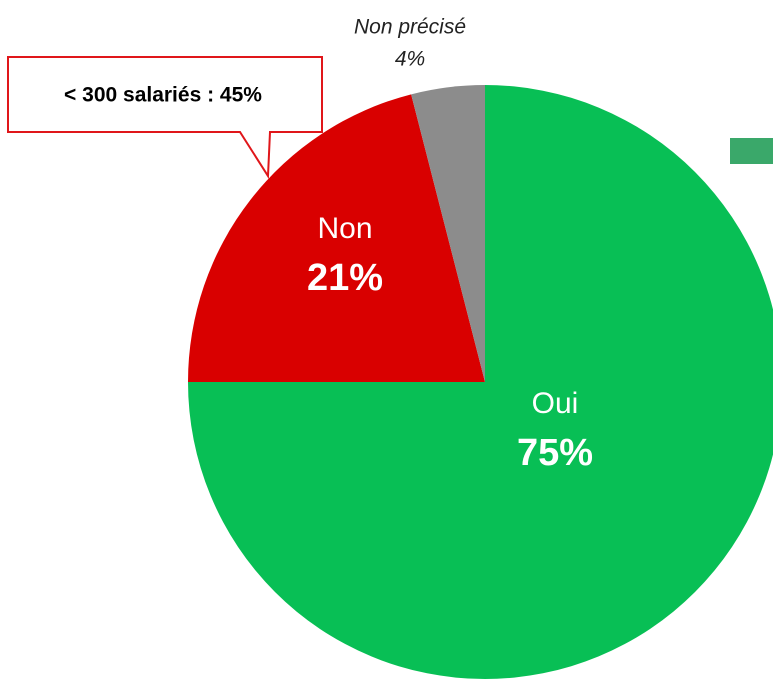  Describe the element at coordinates (410, 59) in the screenshot. I see `slice-value-label: 4%` at that location.